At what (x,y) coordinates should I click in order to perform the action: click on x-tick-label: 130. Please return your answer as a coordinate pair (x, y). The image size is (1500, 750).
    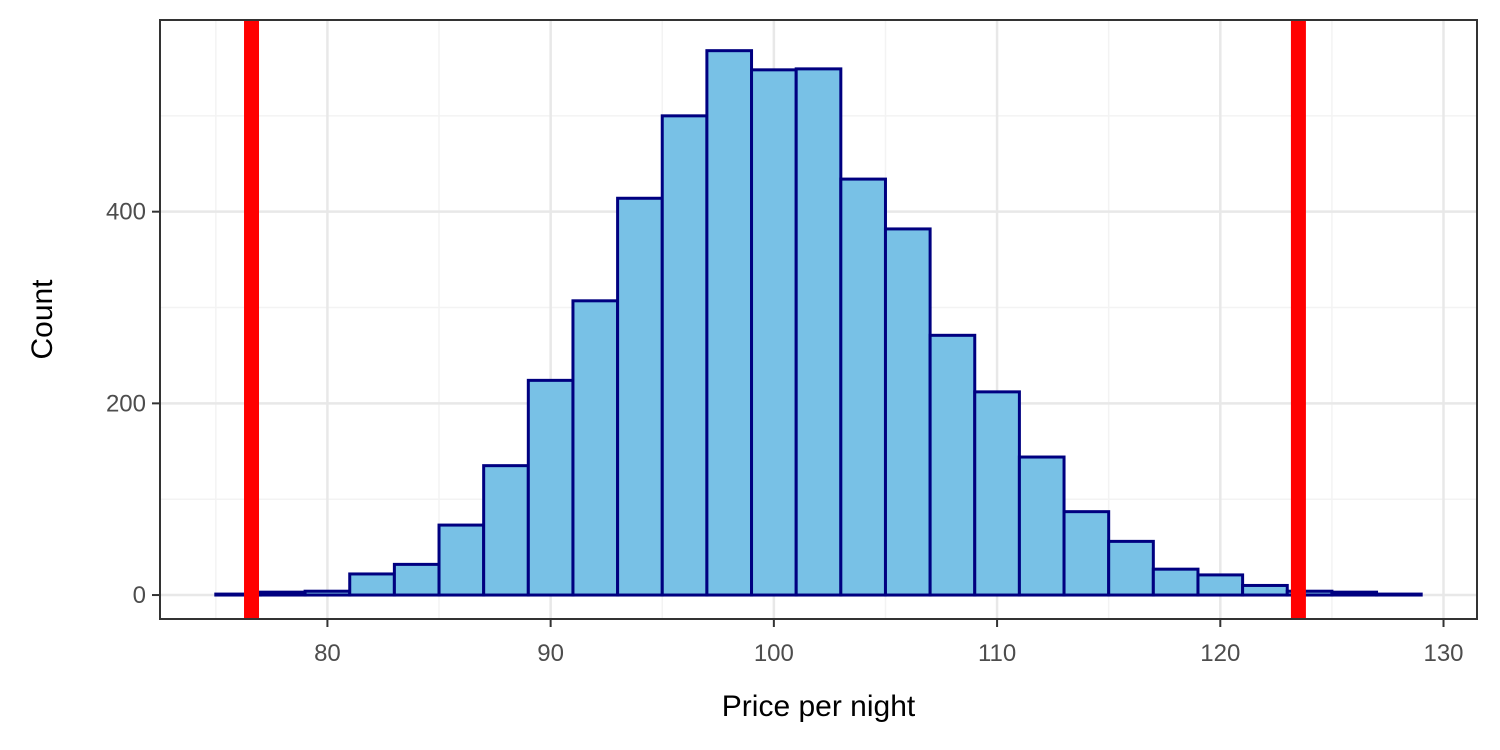
    Looking at the image, I should click on (1443, 653).